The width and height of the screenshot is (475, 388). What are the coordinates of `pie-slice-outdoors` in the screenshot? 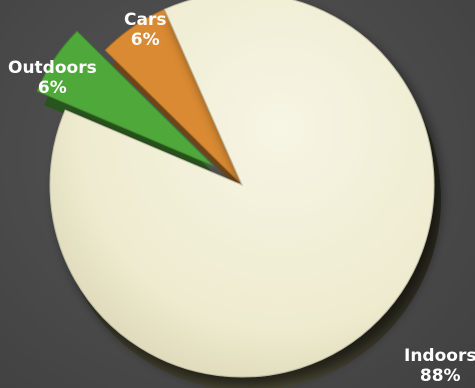 It's located at (125, 98).